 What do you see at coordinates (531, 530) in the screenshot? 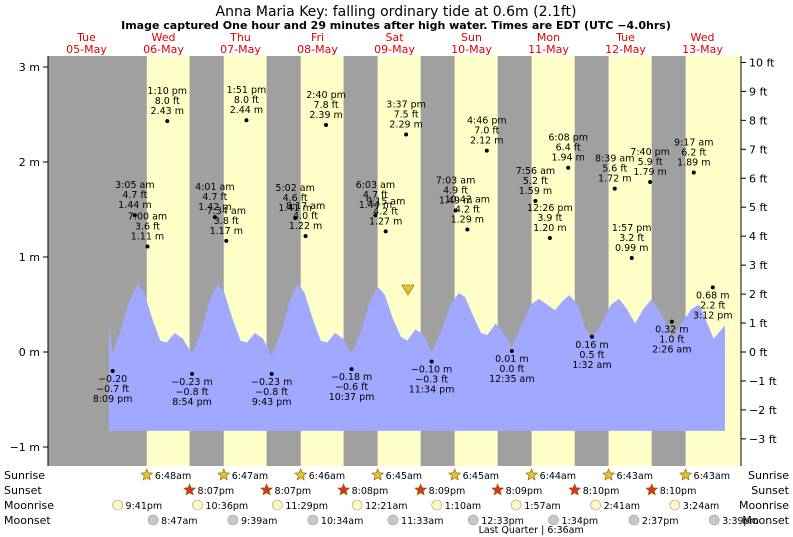
I see `moon-phase-note: Last Quarter | 6:36am` at bounding box center [531, 530].